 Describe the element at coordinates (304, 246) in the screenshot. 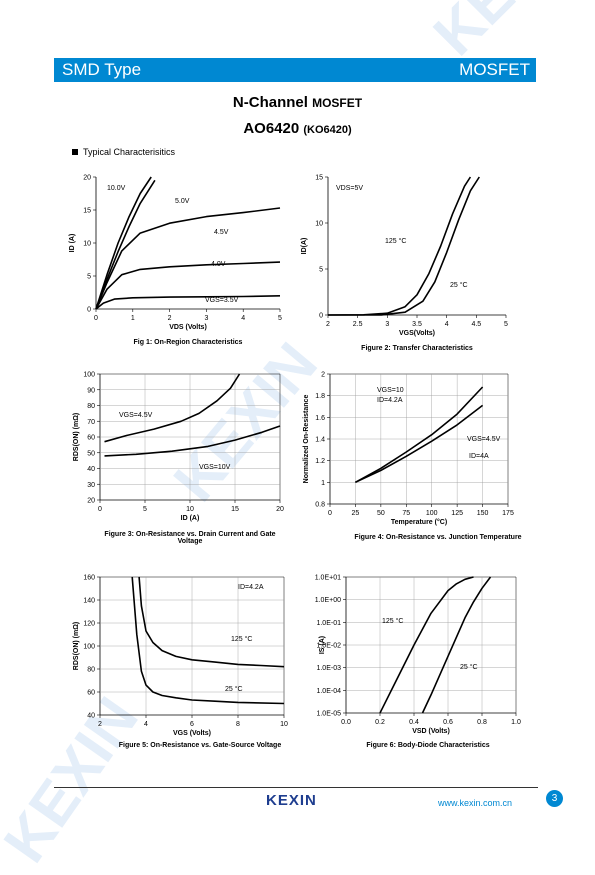

I see `y-axis-label: ID(A)` at that location.